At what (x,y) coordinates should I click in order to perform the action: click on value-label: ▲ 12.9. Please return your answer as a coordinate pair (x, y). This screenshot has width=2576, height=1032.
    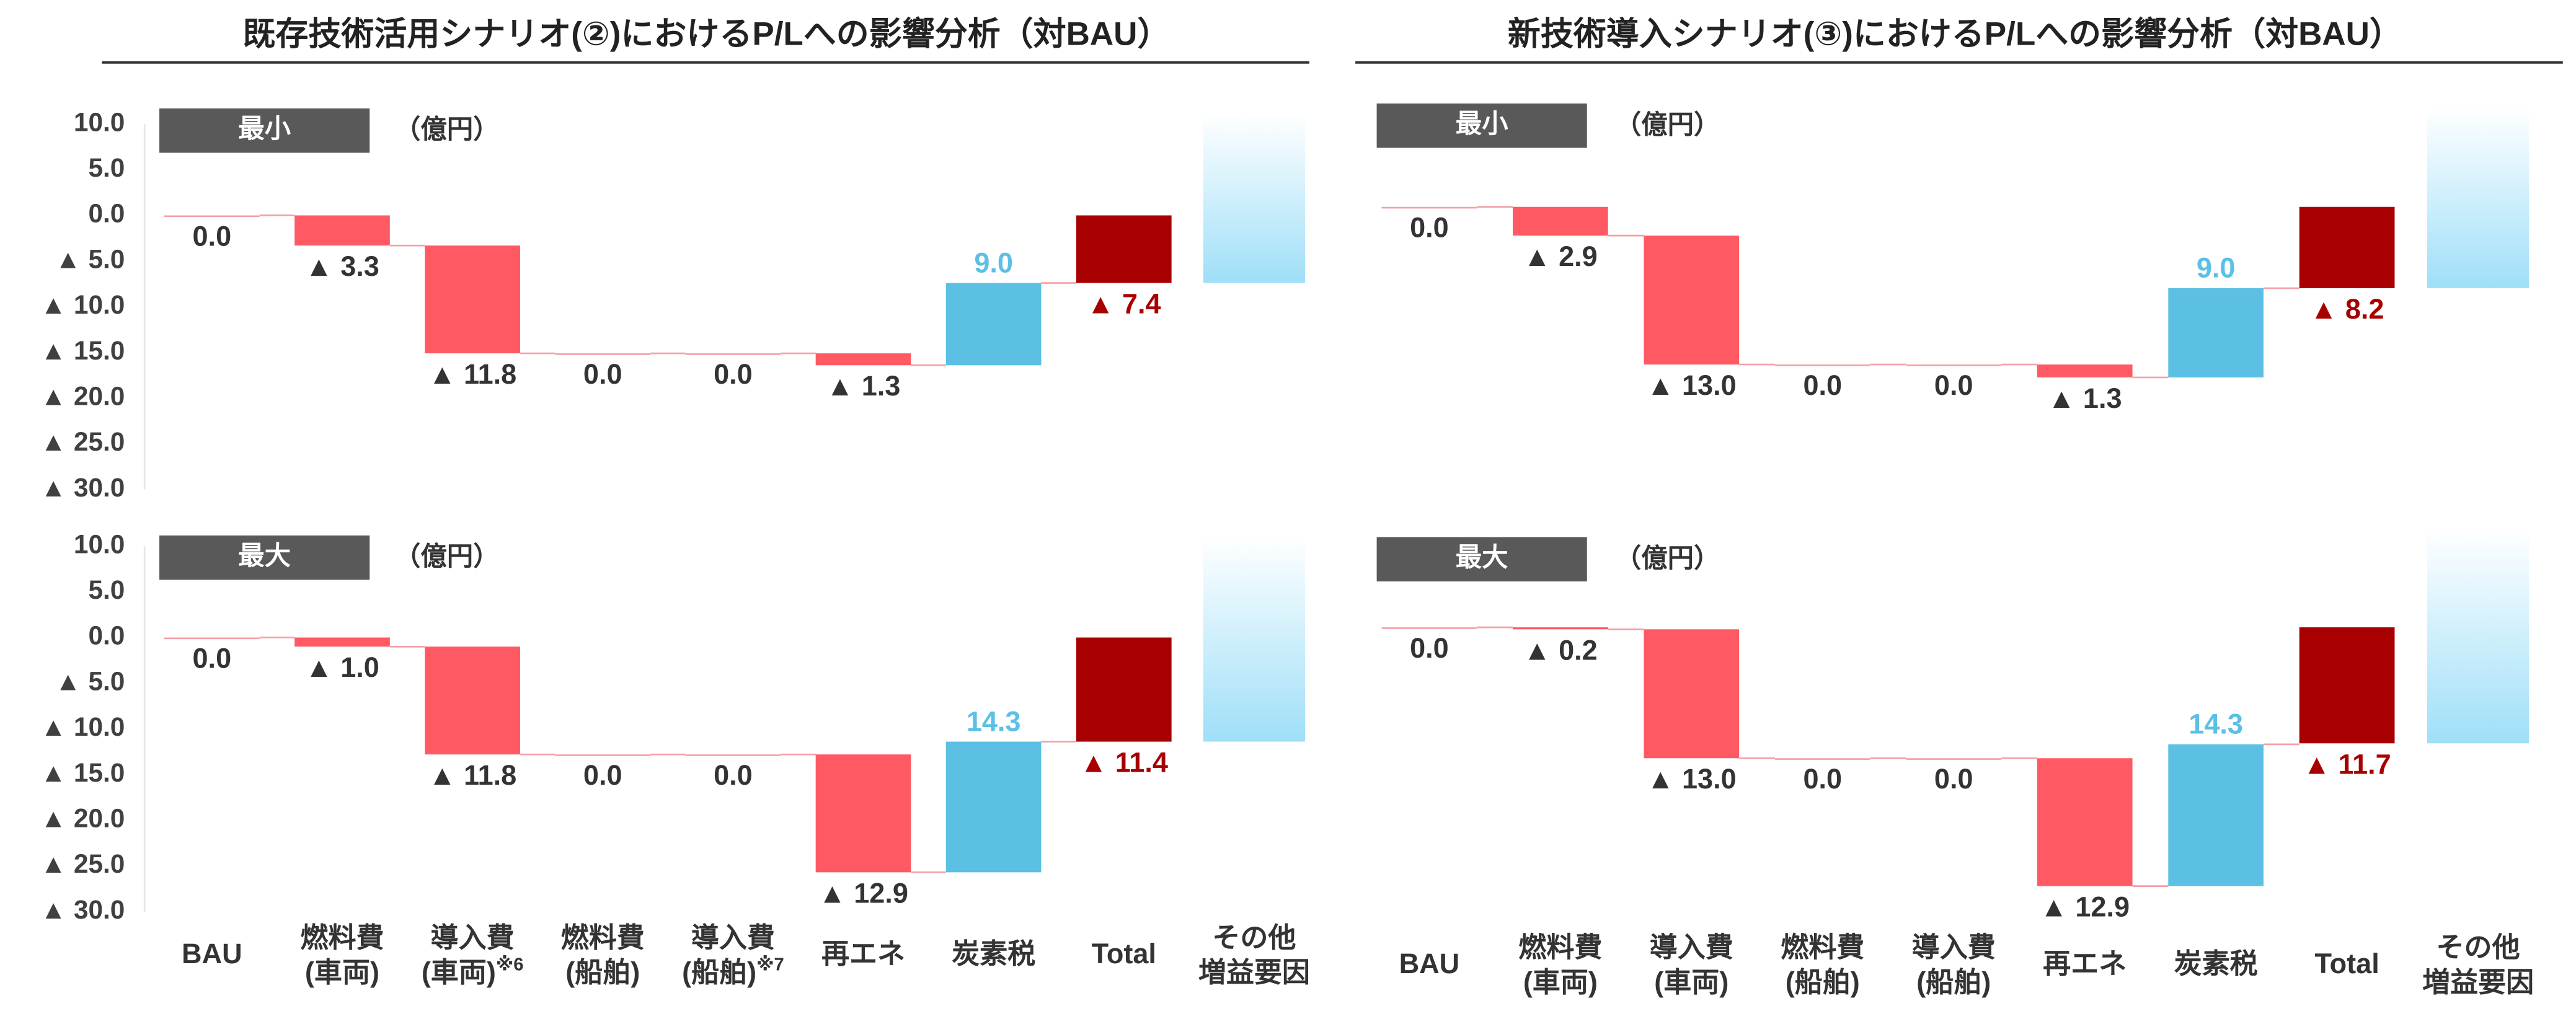
    Looking at the image, I should click on (2085, 907).